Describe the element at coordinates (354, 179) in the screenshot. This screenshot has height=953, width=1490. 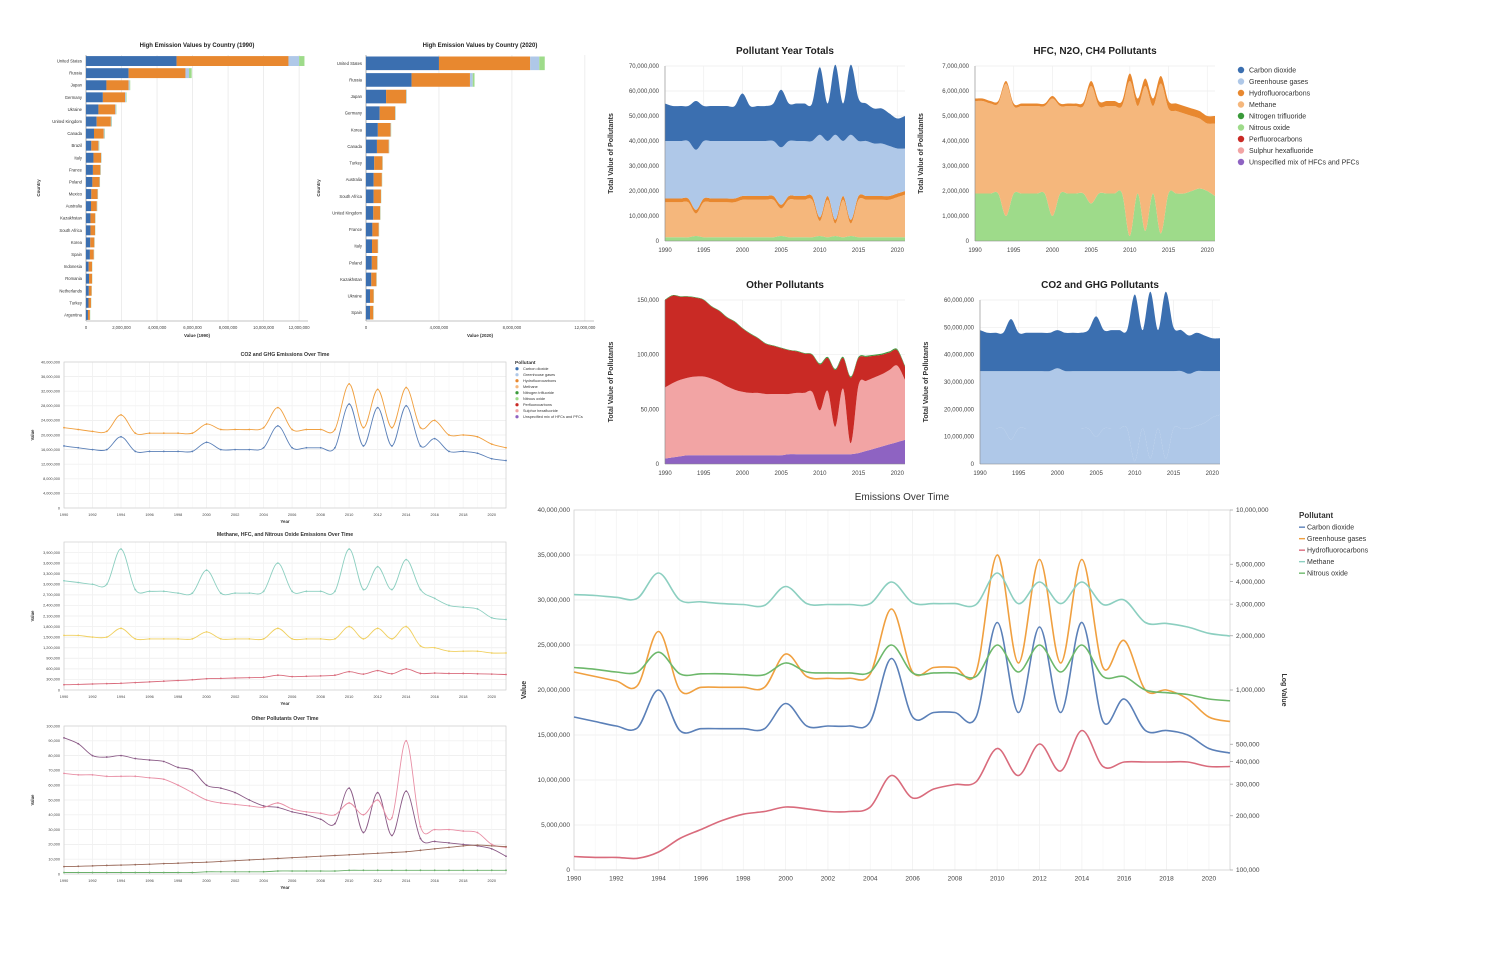
I see `y-tick-label: Australia` at that location.